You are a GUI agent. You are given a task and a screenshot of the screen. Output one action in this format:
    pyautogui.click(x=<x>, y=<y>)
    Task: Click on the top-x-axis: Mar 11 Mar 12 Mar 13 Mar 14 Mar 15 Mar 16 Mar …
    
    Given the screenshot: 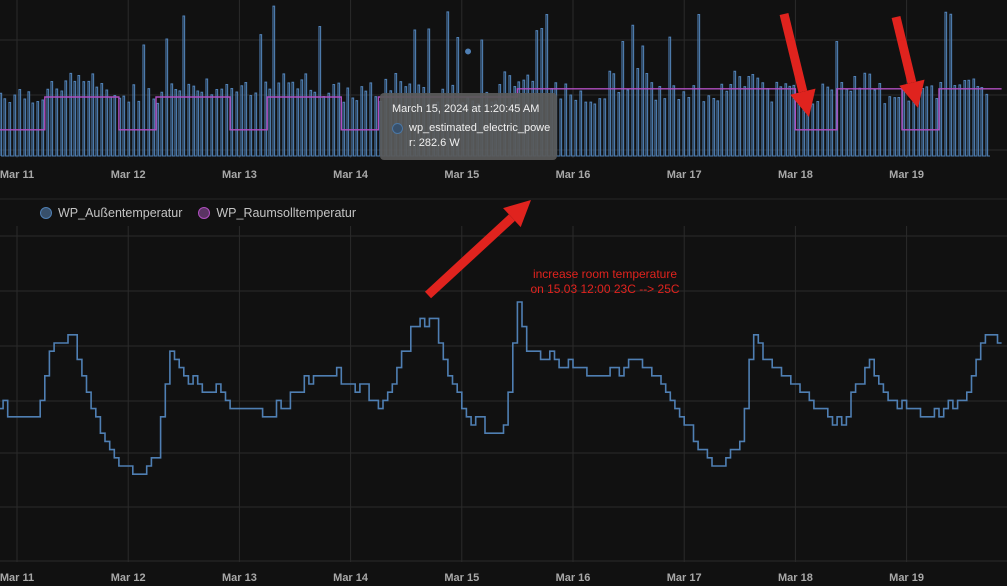 What is the action you would take?
    pyautogui.click(x=462, y=175)
    